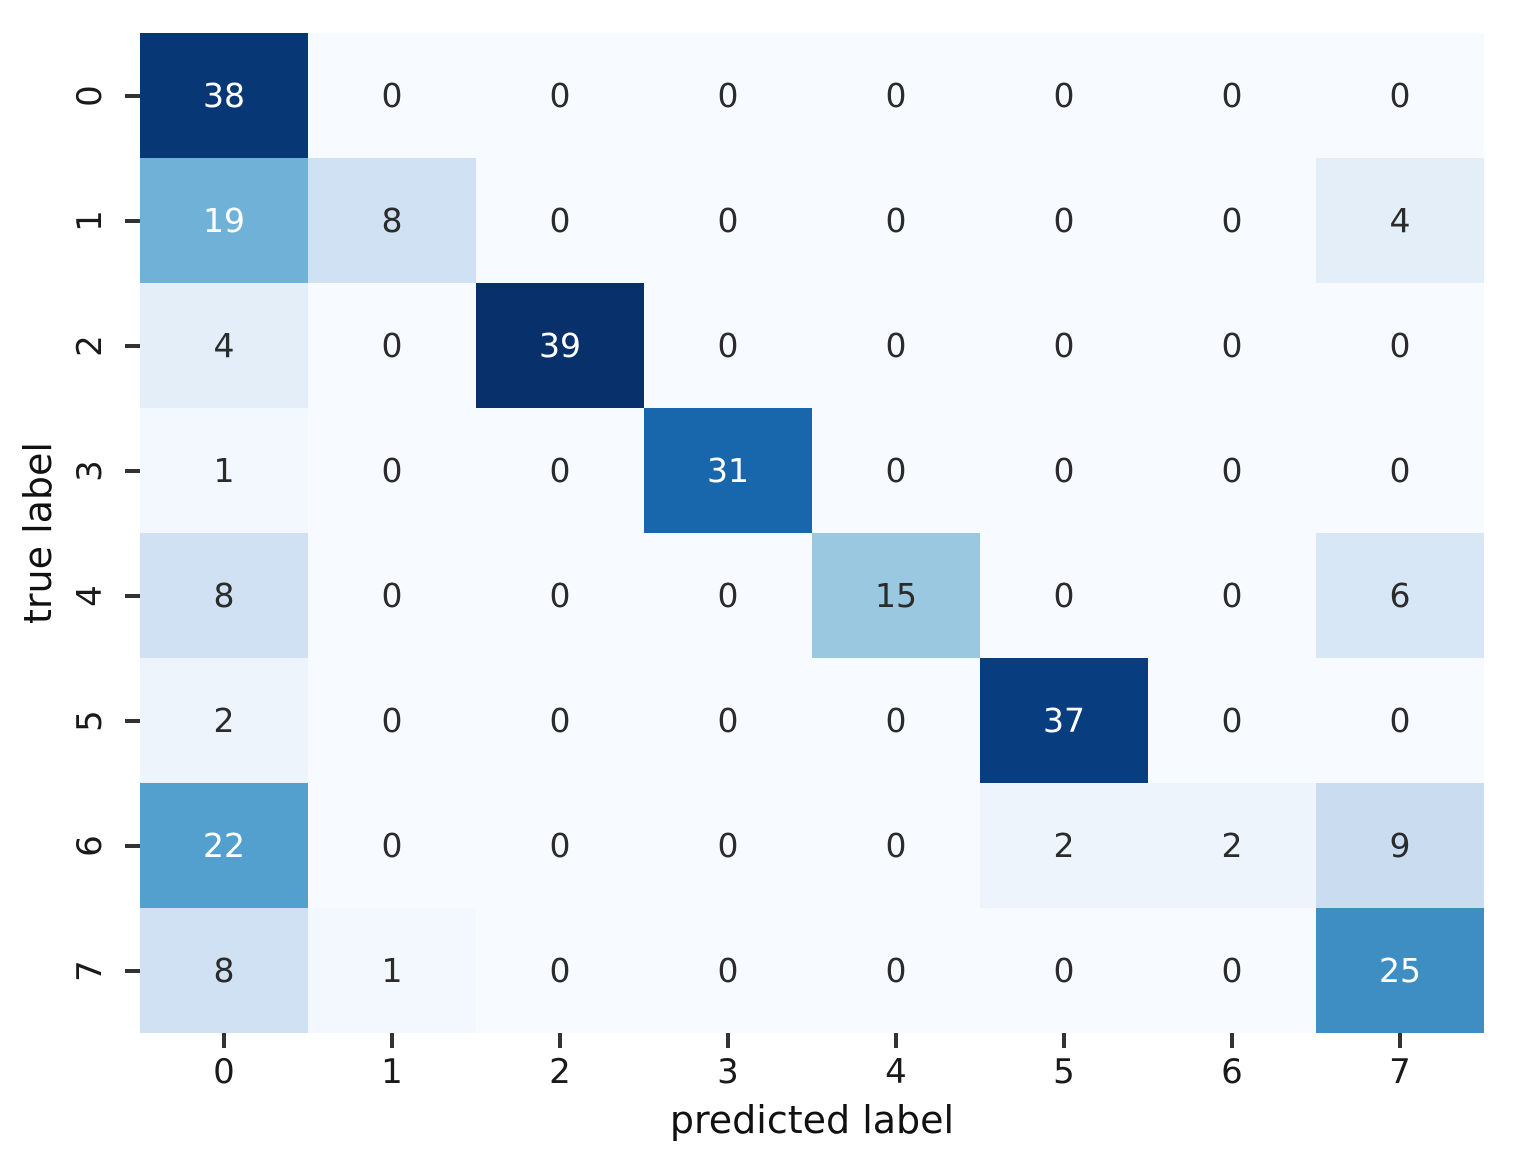 Image resolution: width=1516 pixels, height=1171 pixels. I want to click on y-axis-label: true label, so click(38, 533).